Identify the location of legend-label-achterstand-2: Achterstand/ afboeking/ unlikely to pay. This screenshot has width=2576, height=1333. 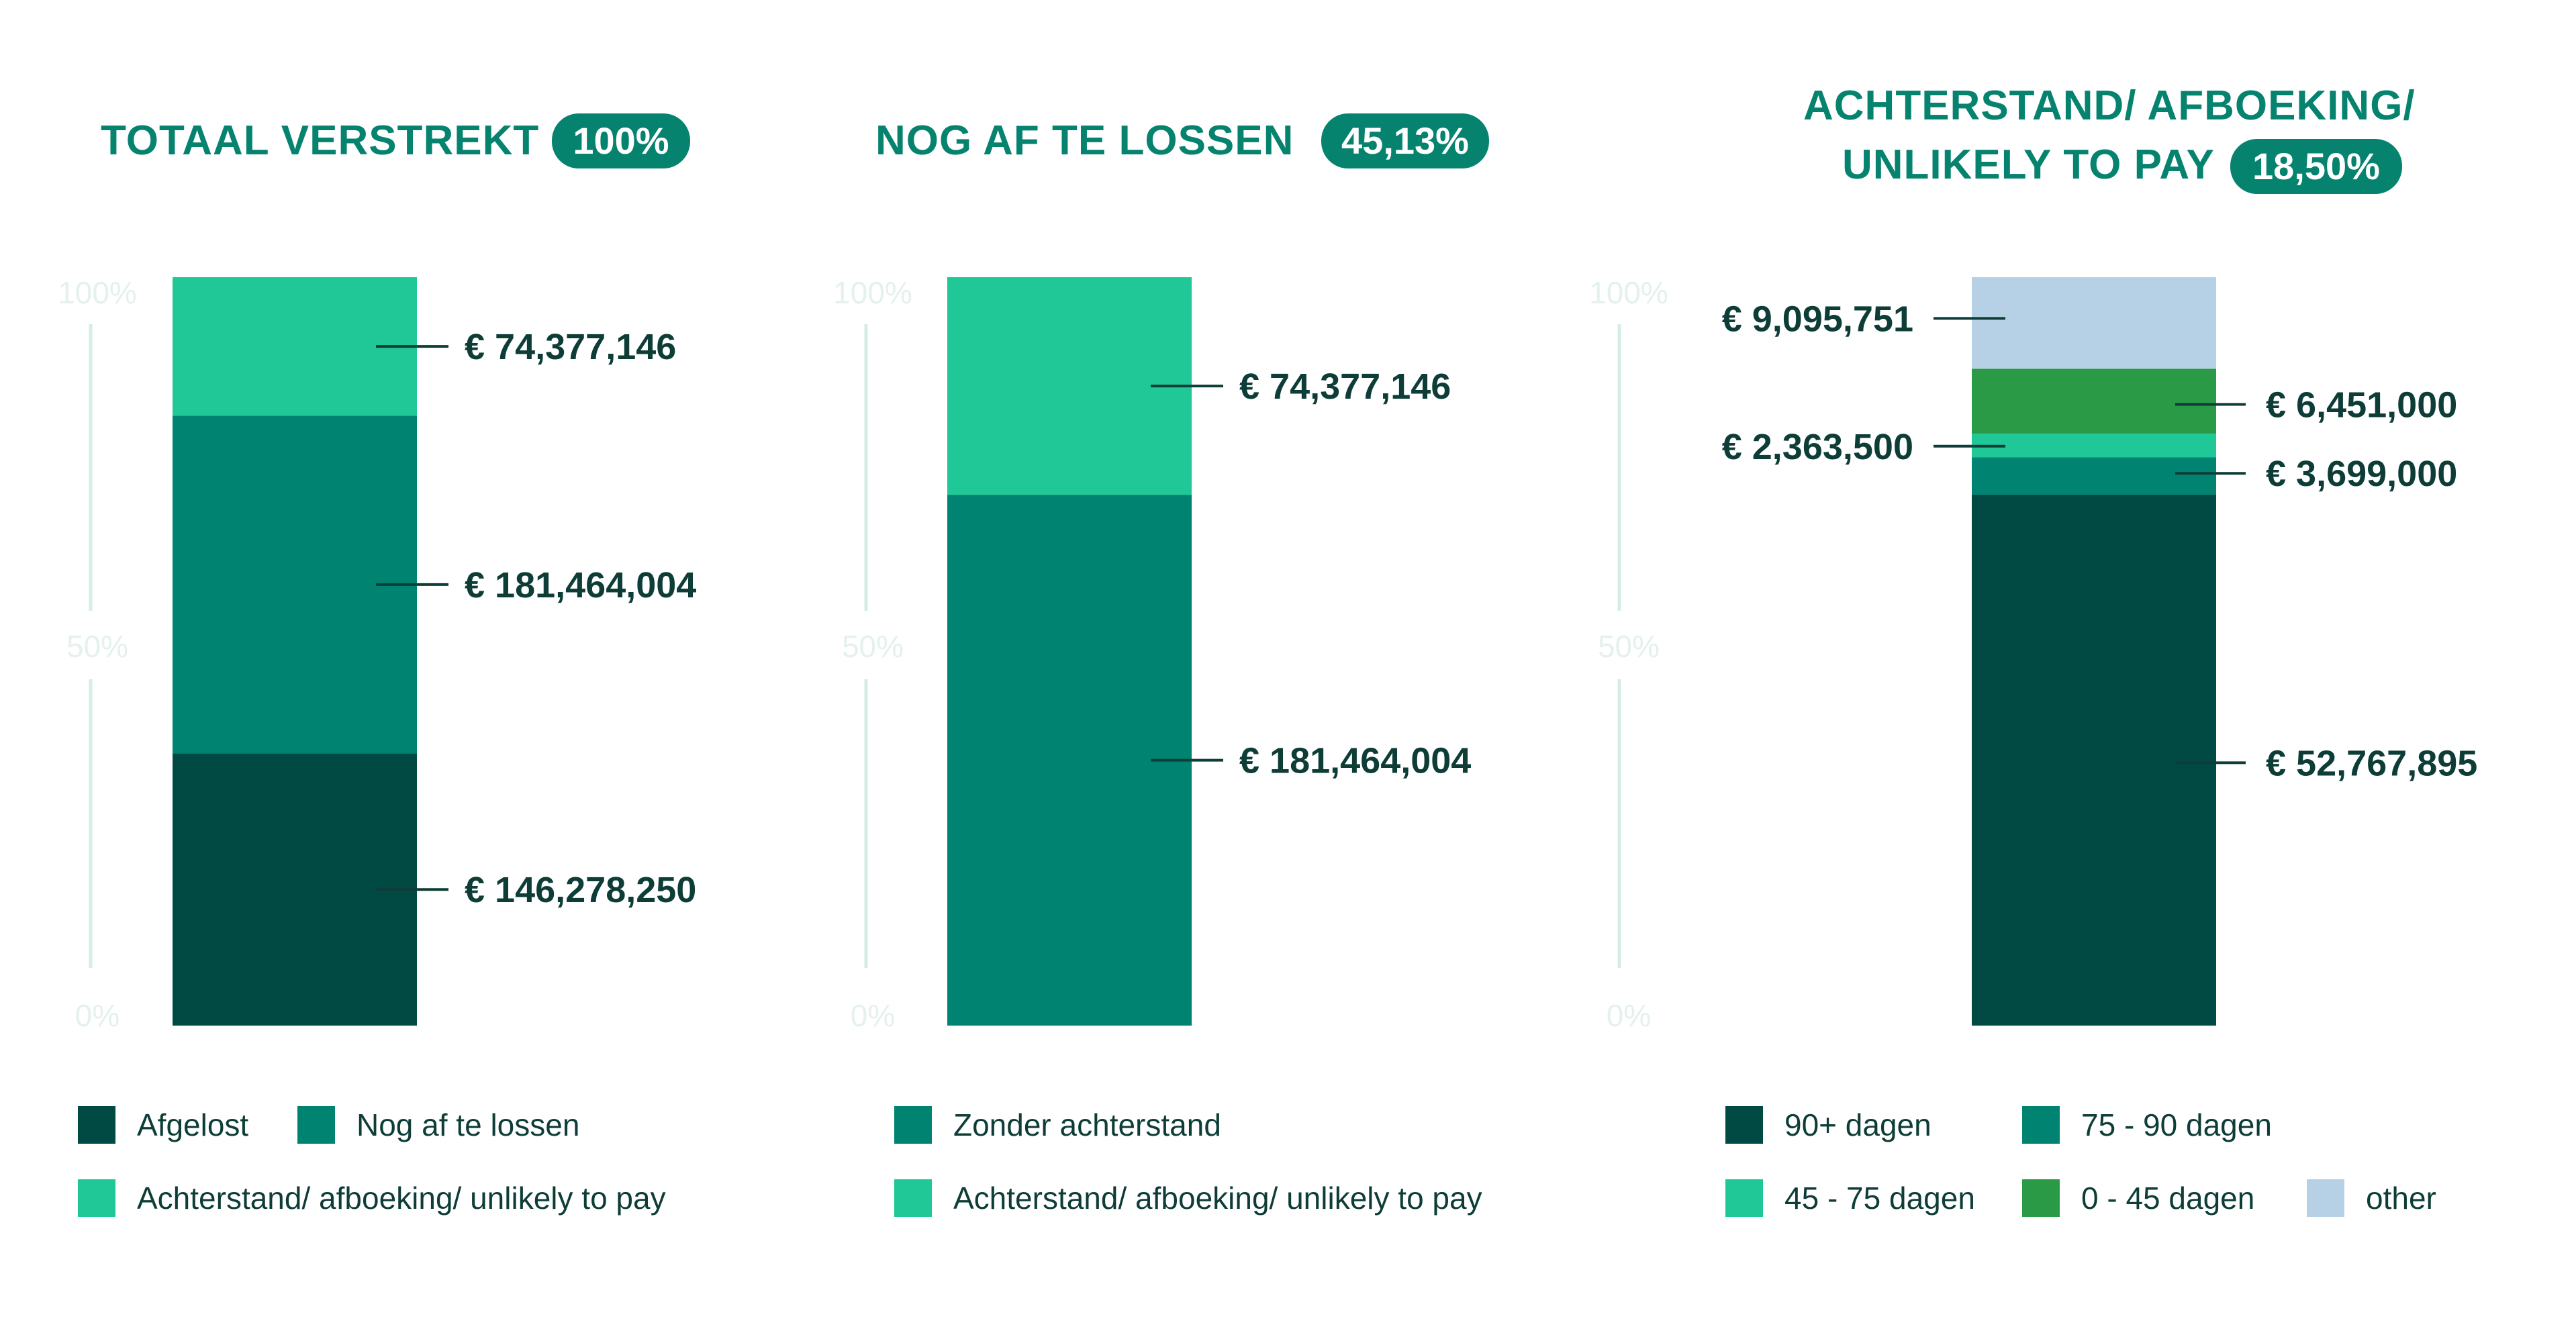
(1217, 1198).